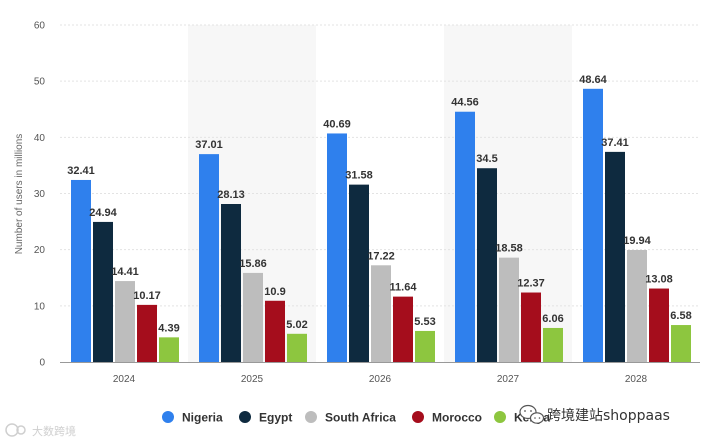 This screenshot has width=716, height=445. Describe the element at coordinates (509, 309) in the screenshot. I see `bar-south-africa-2027` at that location.